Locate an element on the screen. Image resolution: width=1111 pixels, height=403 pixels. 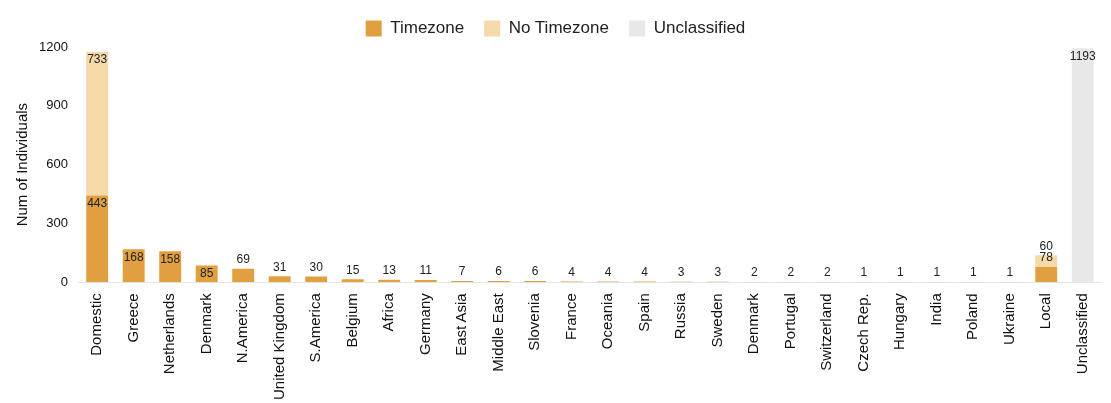
x-tick-label: N.America is located at coordinates (242, 328).